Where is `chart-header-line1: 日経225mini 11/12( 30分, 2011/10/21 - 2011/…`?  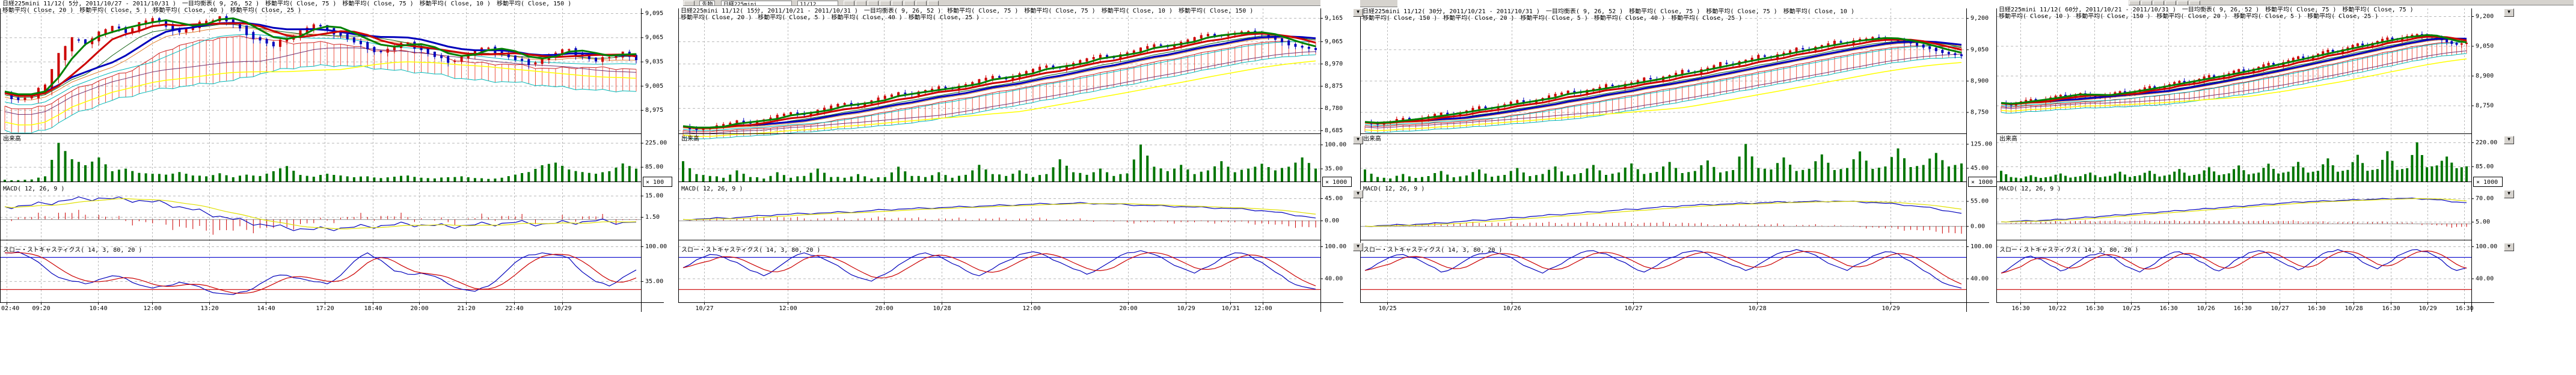
chart-header-line1: 日経225mini 11/12( 30分, 2011/10/21 - 2011/… is located at coordinates (1608, 11).